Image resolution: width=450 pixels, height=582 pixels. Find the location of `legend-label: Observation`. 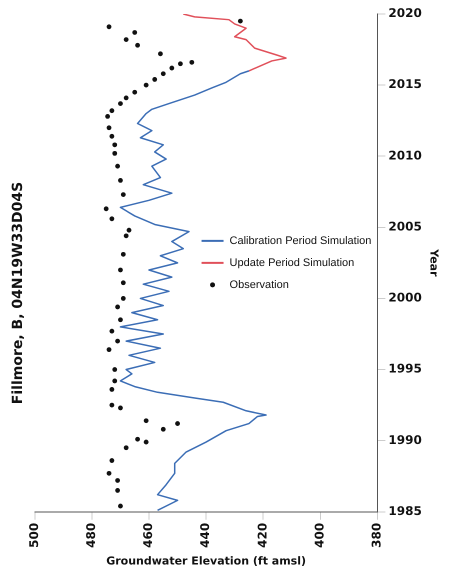

legend-label: Observation is located at coordinates (259, 284).